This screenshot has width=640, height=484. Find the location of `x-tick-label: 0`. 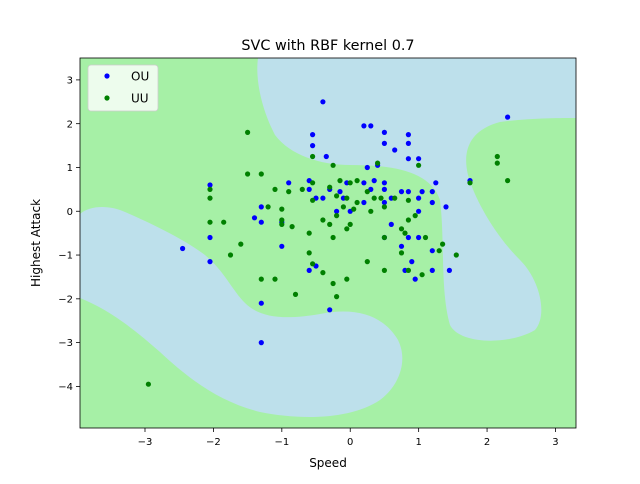

x-tick-label: 0 is located at coordinates (350, 442).